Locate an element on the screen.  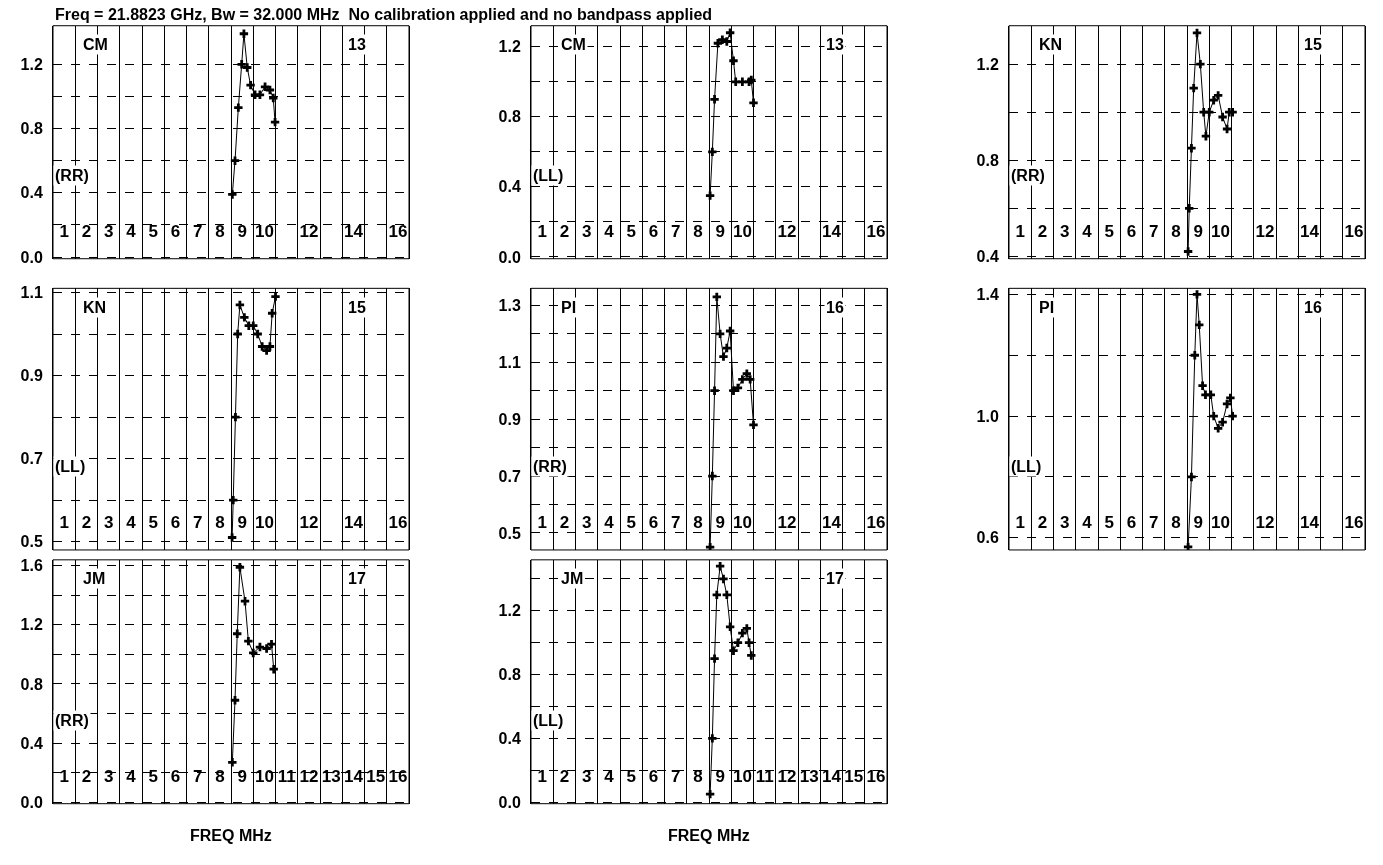
annotation: KN is located at coordinates (95, 307).